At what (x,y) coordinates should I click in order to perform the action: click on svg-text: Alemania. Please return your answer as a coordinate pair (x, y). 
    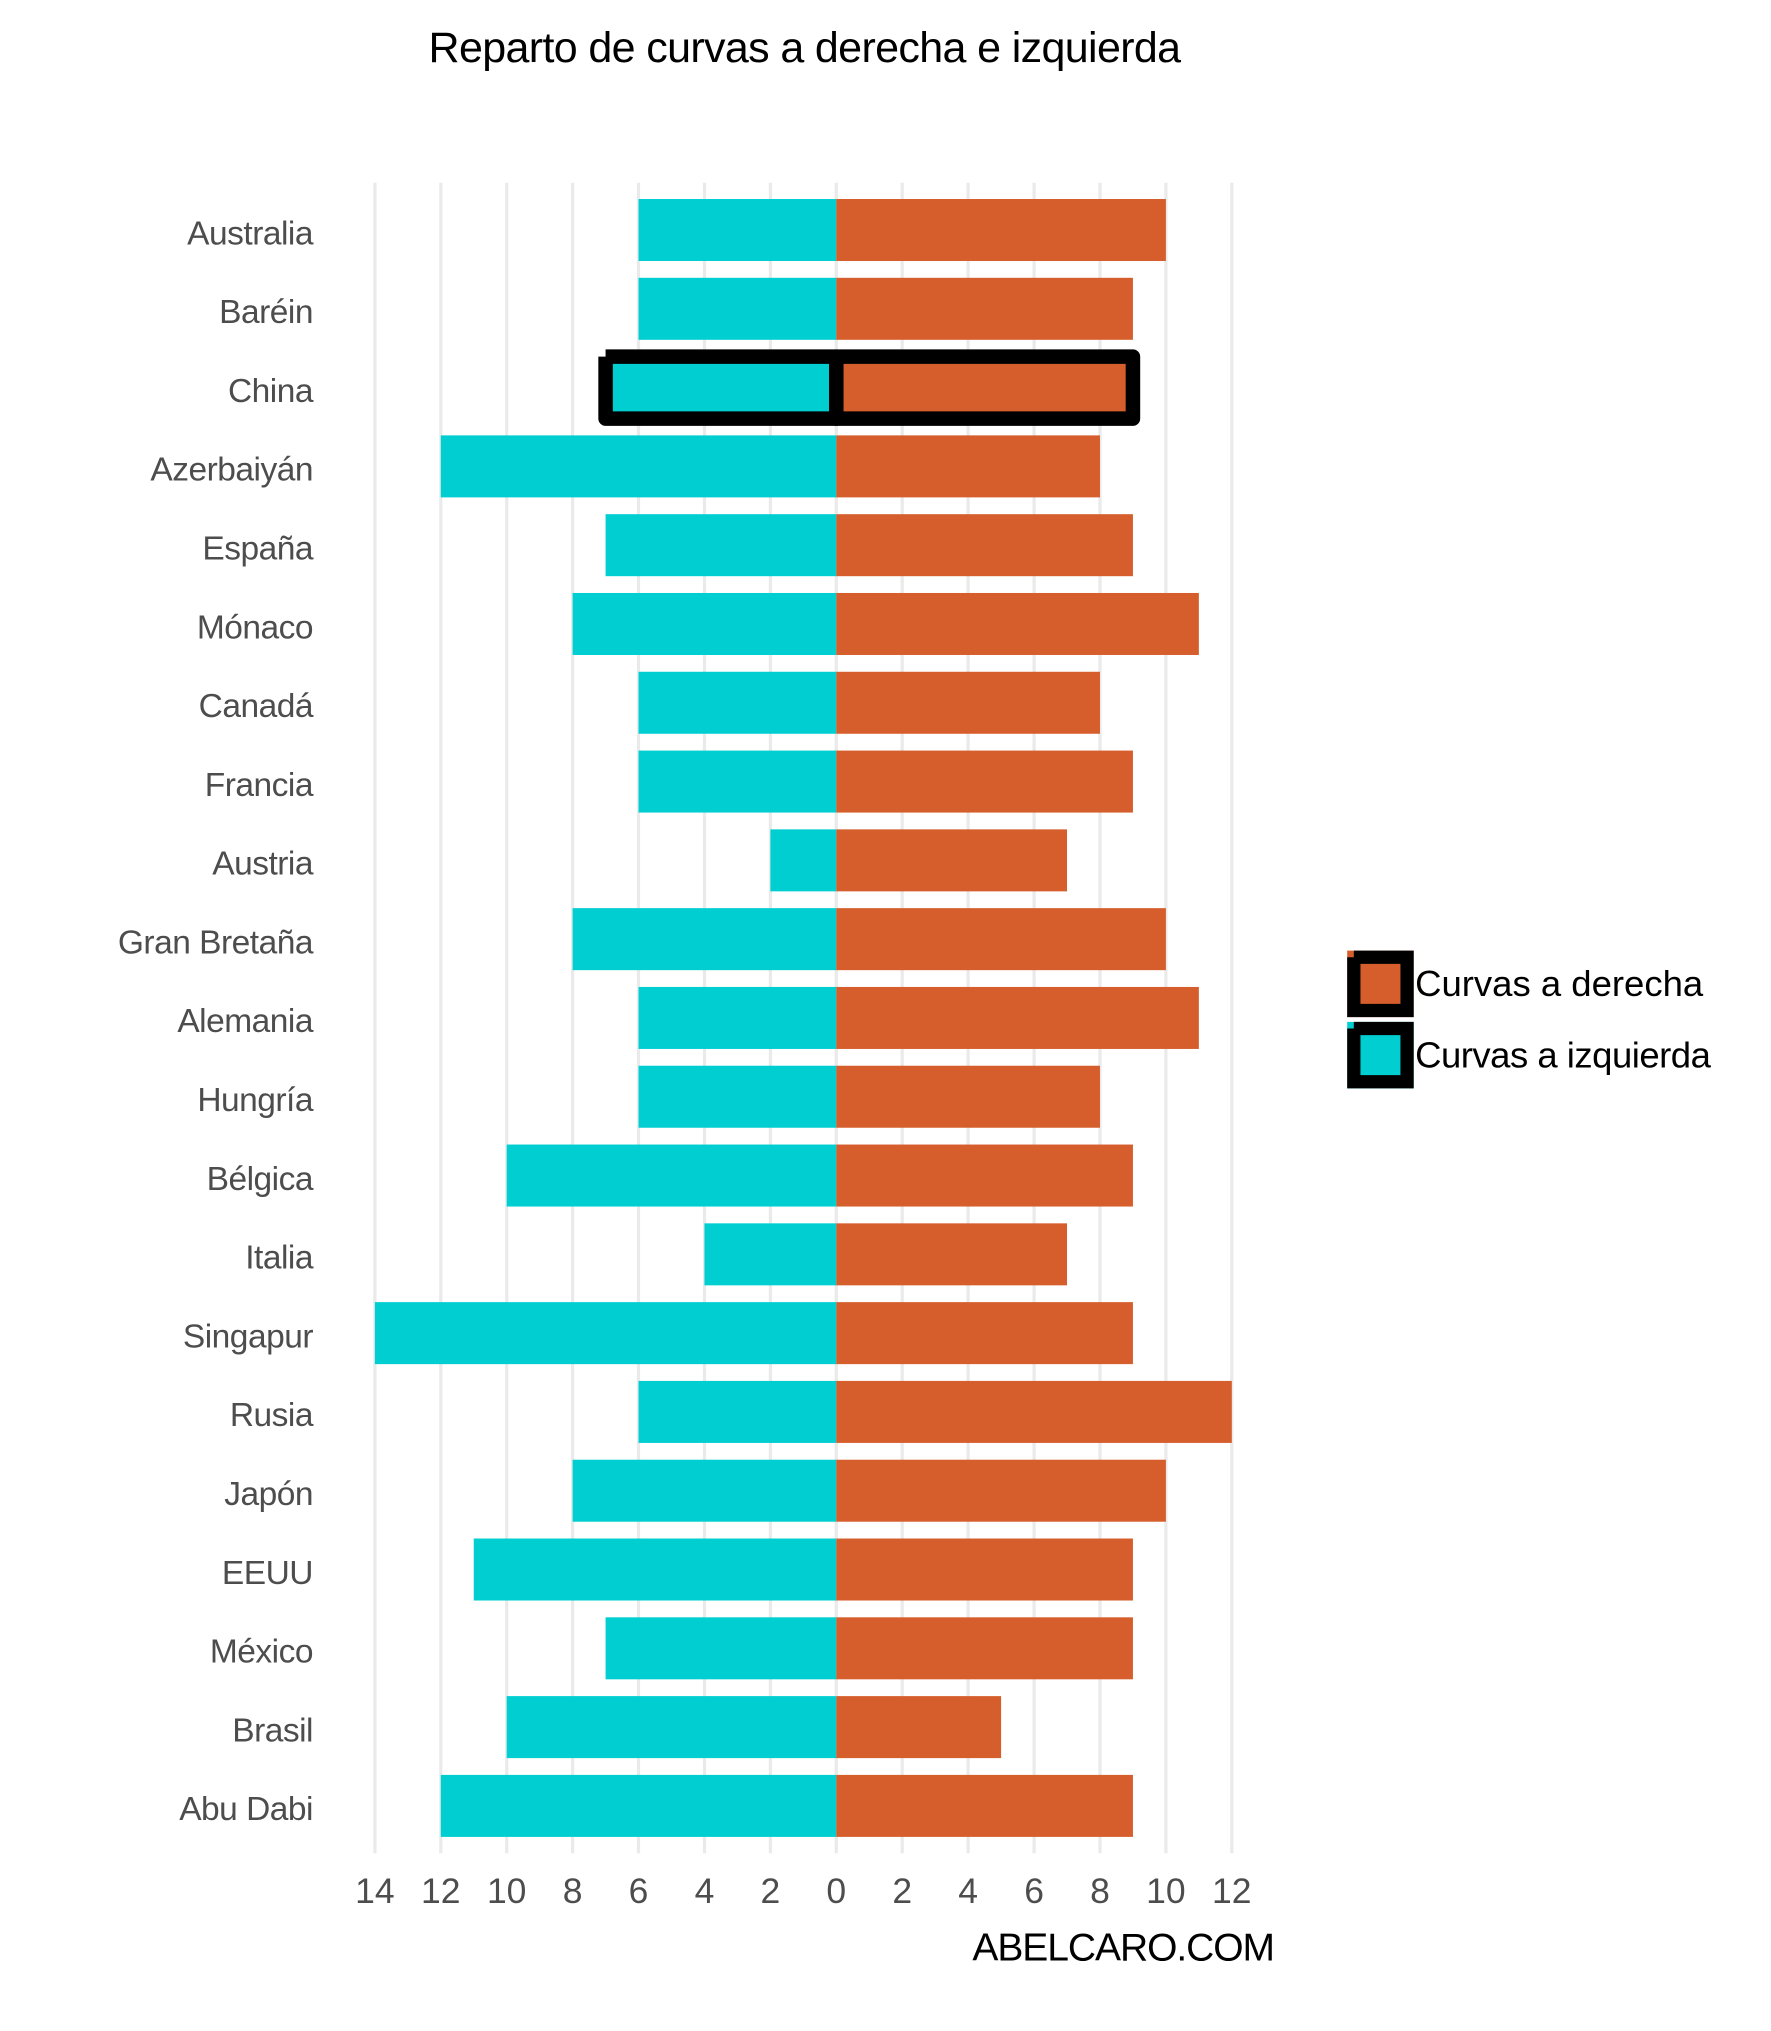
    Looking at the image, I should click on (245, 1021).